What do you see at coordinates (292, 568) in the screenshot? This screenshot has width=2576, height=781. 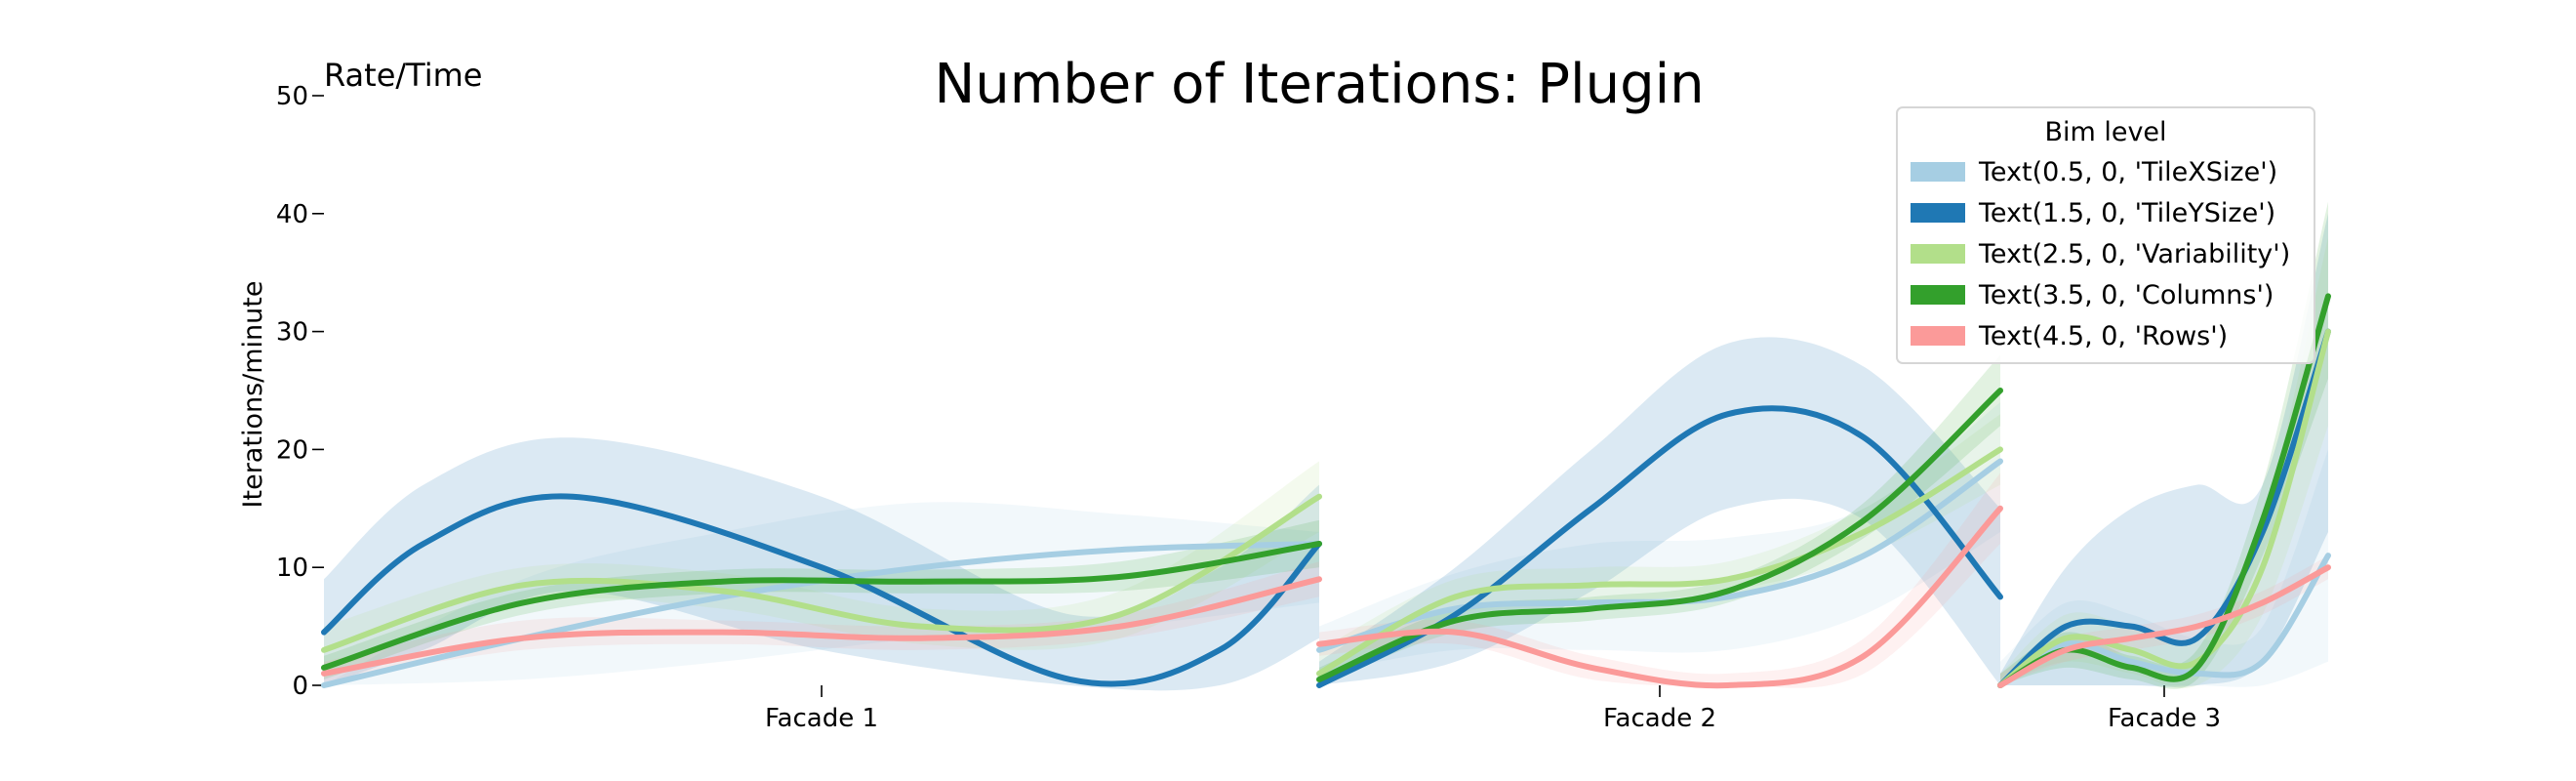 I see `y-tick-label: 10` at bounding box center [292, 568].